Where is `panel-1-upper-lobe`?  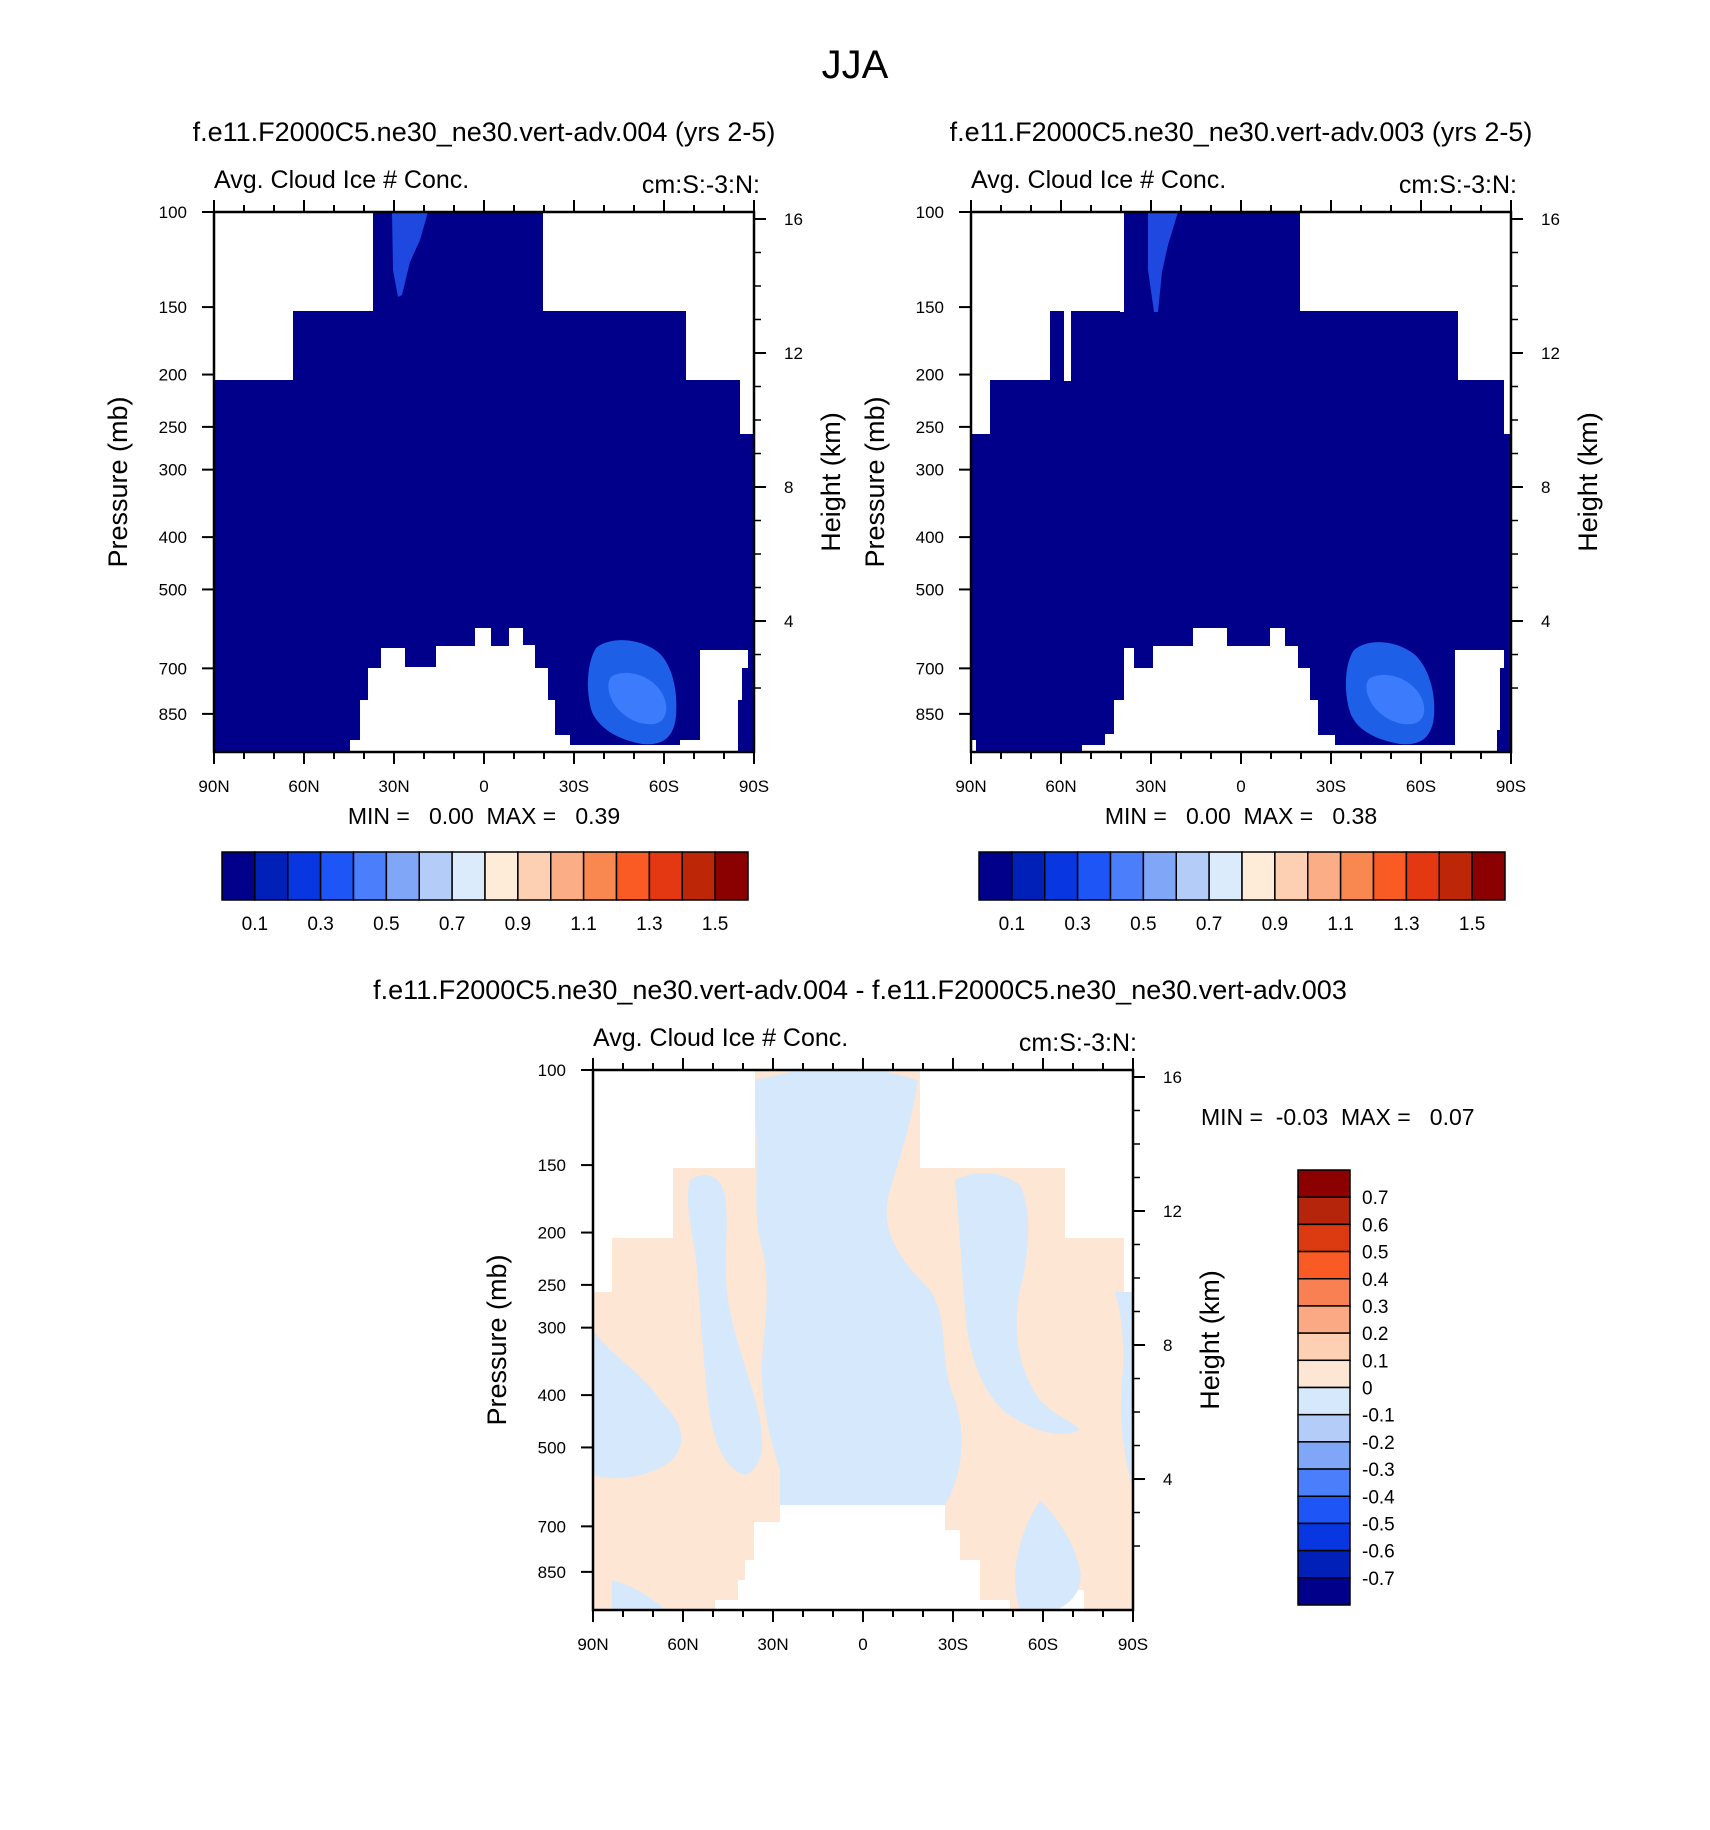 panel-1-upper-lobe is located at coordinates (410, 254).